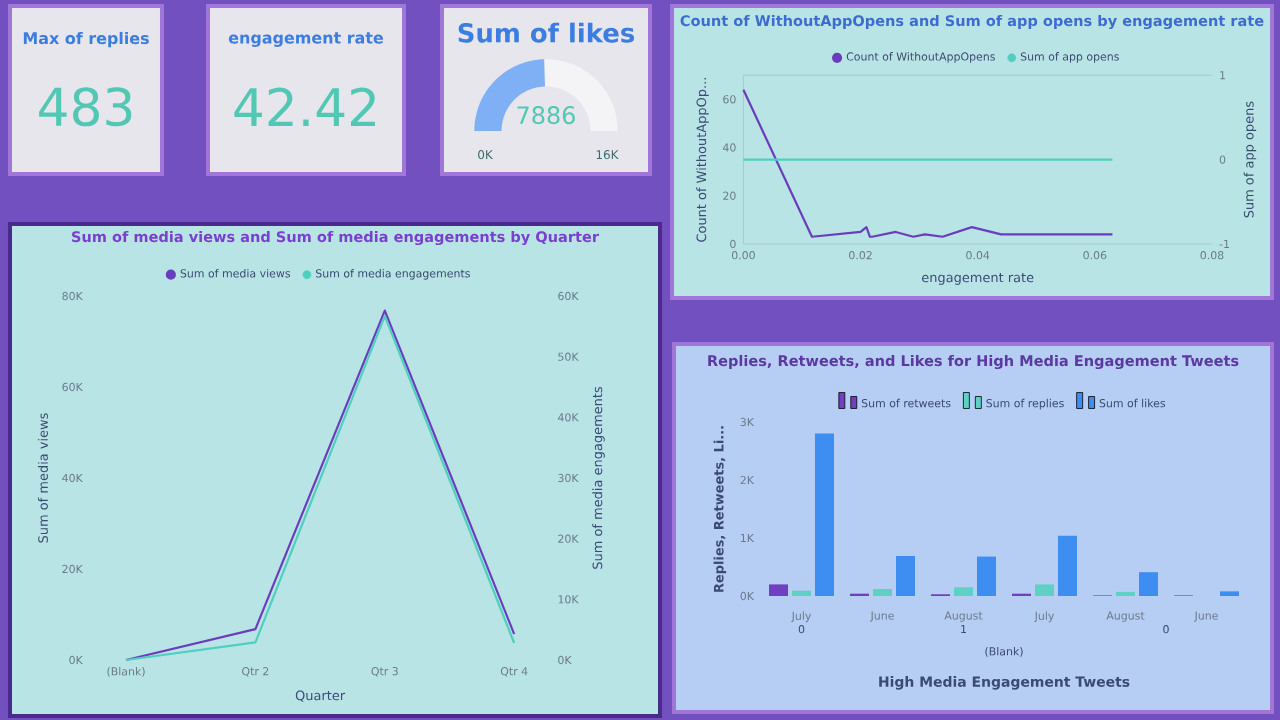 The image size is (1280, 720). Describe the element at coordinates (928, 163) in the screenshot. I see `line-series` at that location.